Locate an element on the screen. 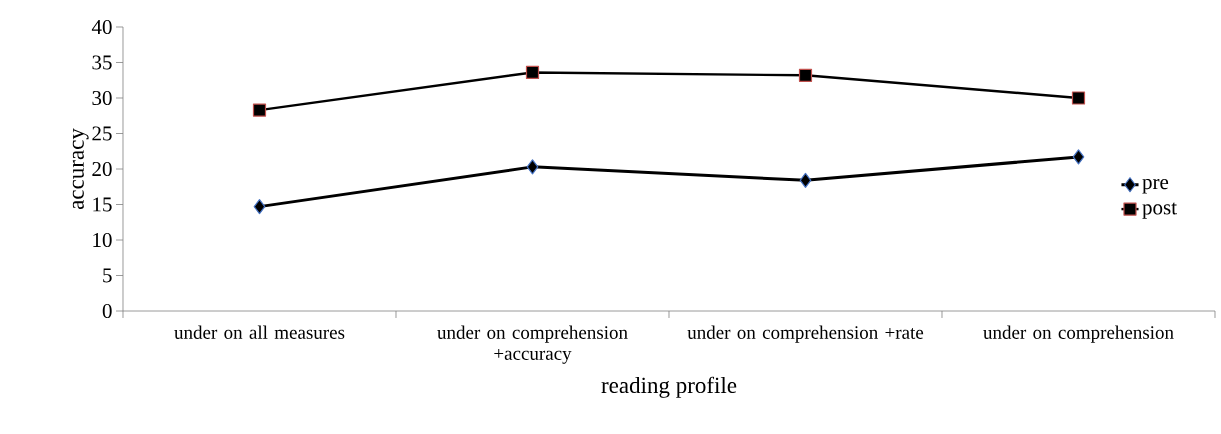 The image size is (1221, 434). y-tick-label: 30 is located at coordinates (102, 98).